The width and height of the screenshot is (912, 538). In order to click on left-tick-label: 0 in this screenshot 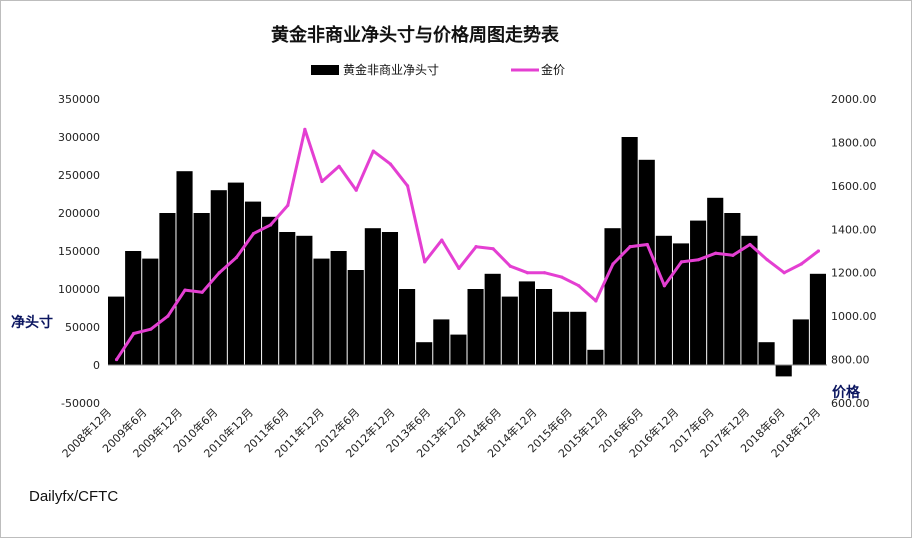, I will do `click(96, 365)`.